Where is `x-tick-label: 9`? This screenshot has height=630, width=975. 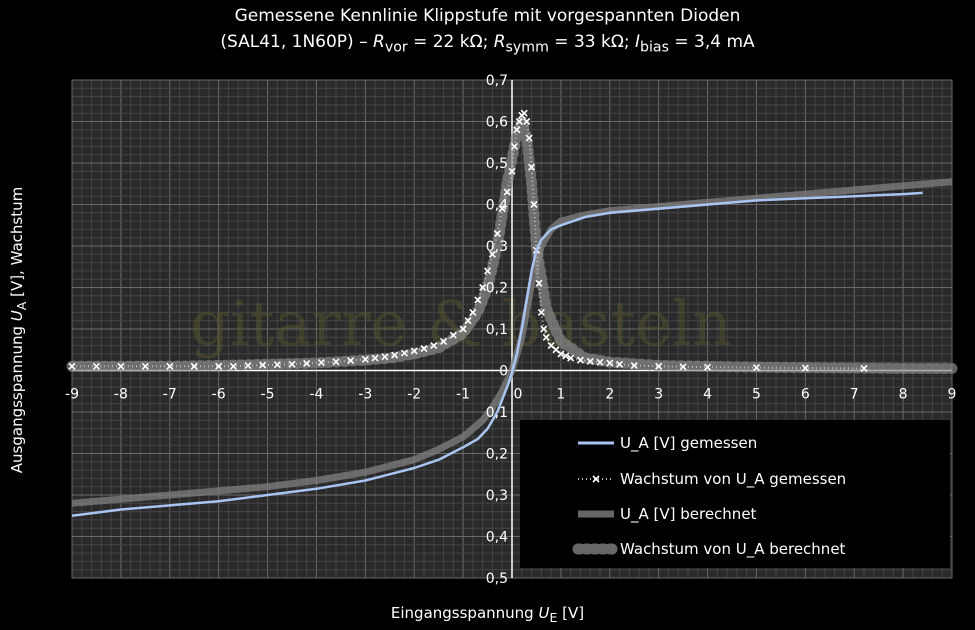 x-tick-label: 9 is located at coordinates (952, 395).